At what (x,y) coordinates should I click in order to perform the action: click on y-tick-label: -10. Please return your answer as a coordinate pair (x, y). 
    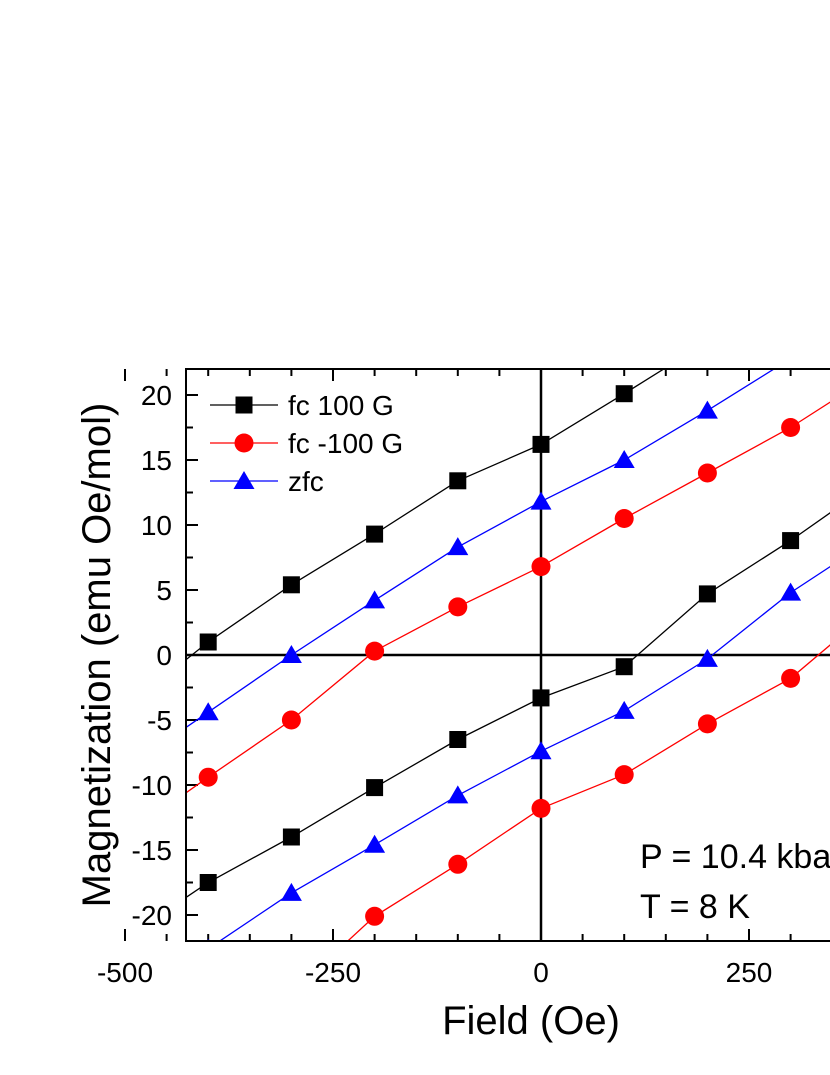
    Looking at the image, I should click on (152, 785).